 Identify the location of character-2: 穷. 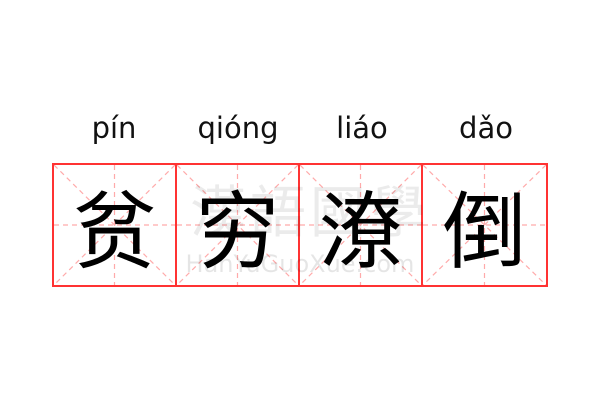
(237, 231).